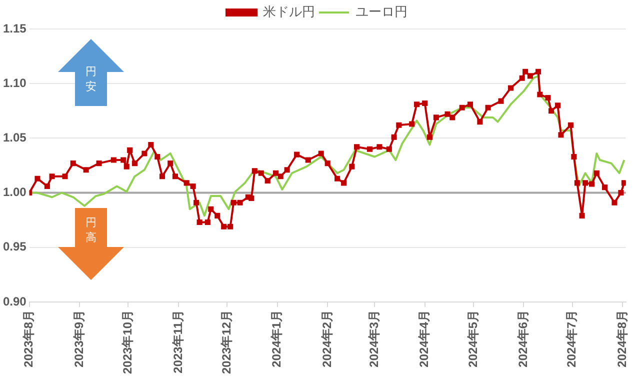 This screenshot has height=377, width=640. What do you see at coordinates (29, 339) in the screenshot?
I see `x-tick-label: 2023年8月` at bounding box center [29, 339].